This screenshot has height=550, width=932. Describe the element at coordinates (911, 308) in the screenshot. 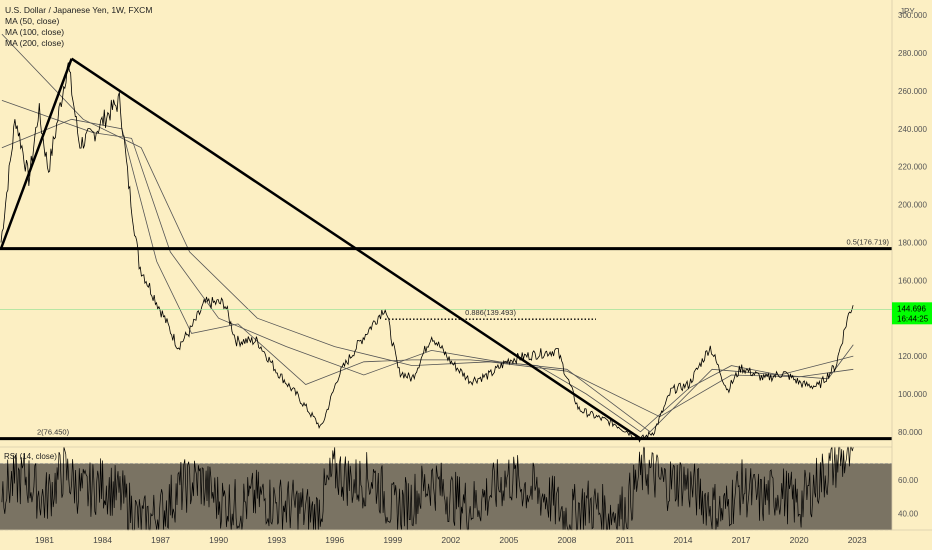

I see `price-tag-value: 144.696` at that location.